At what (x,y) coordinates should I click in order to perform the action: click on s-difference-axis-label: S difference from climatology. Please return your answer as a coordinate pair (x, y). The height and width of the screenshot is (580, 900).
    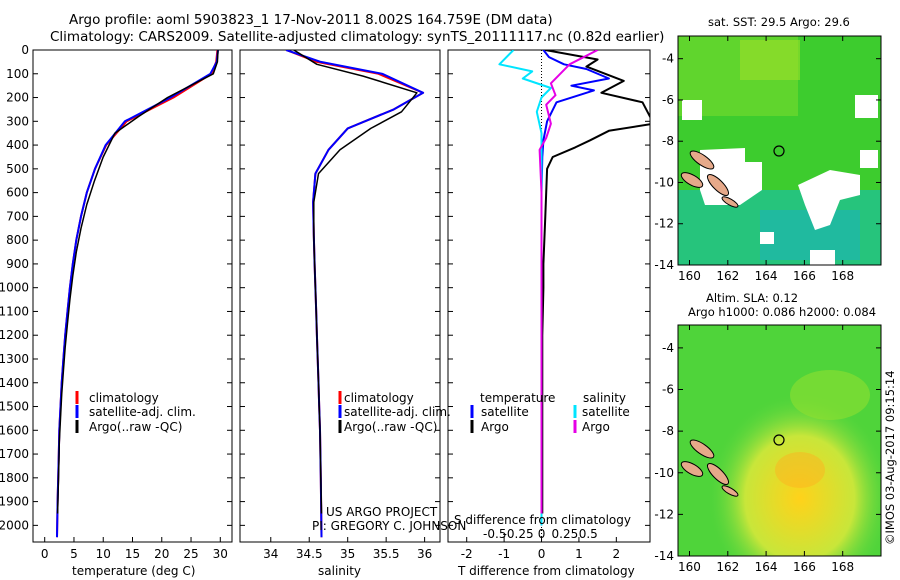
    Looking at the image, I should click on (542, 520).